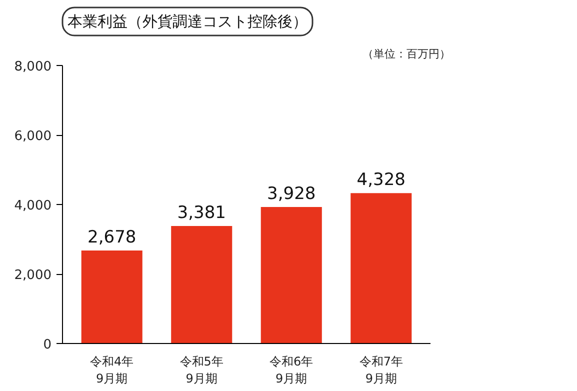  I want to click on x-tick-label: 令和5年 9月期, so click(202, 370).